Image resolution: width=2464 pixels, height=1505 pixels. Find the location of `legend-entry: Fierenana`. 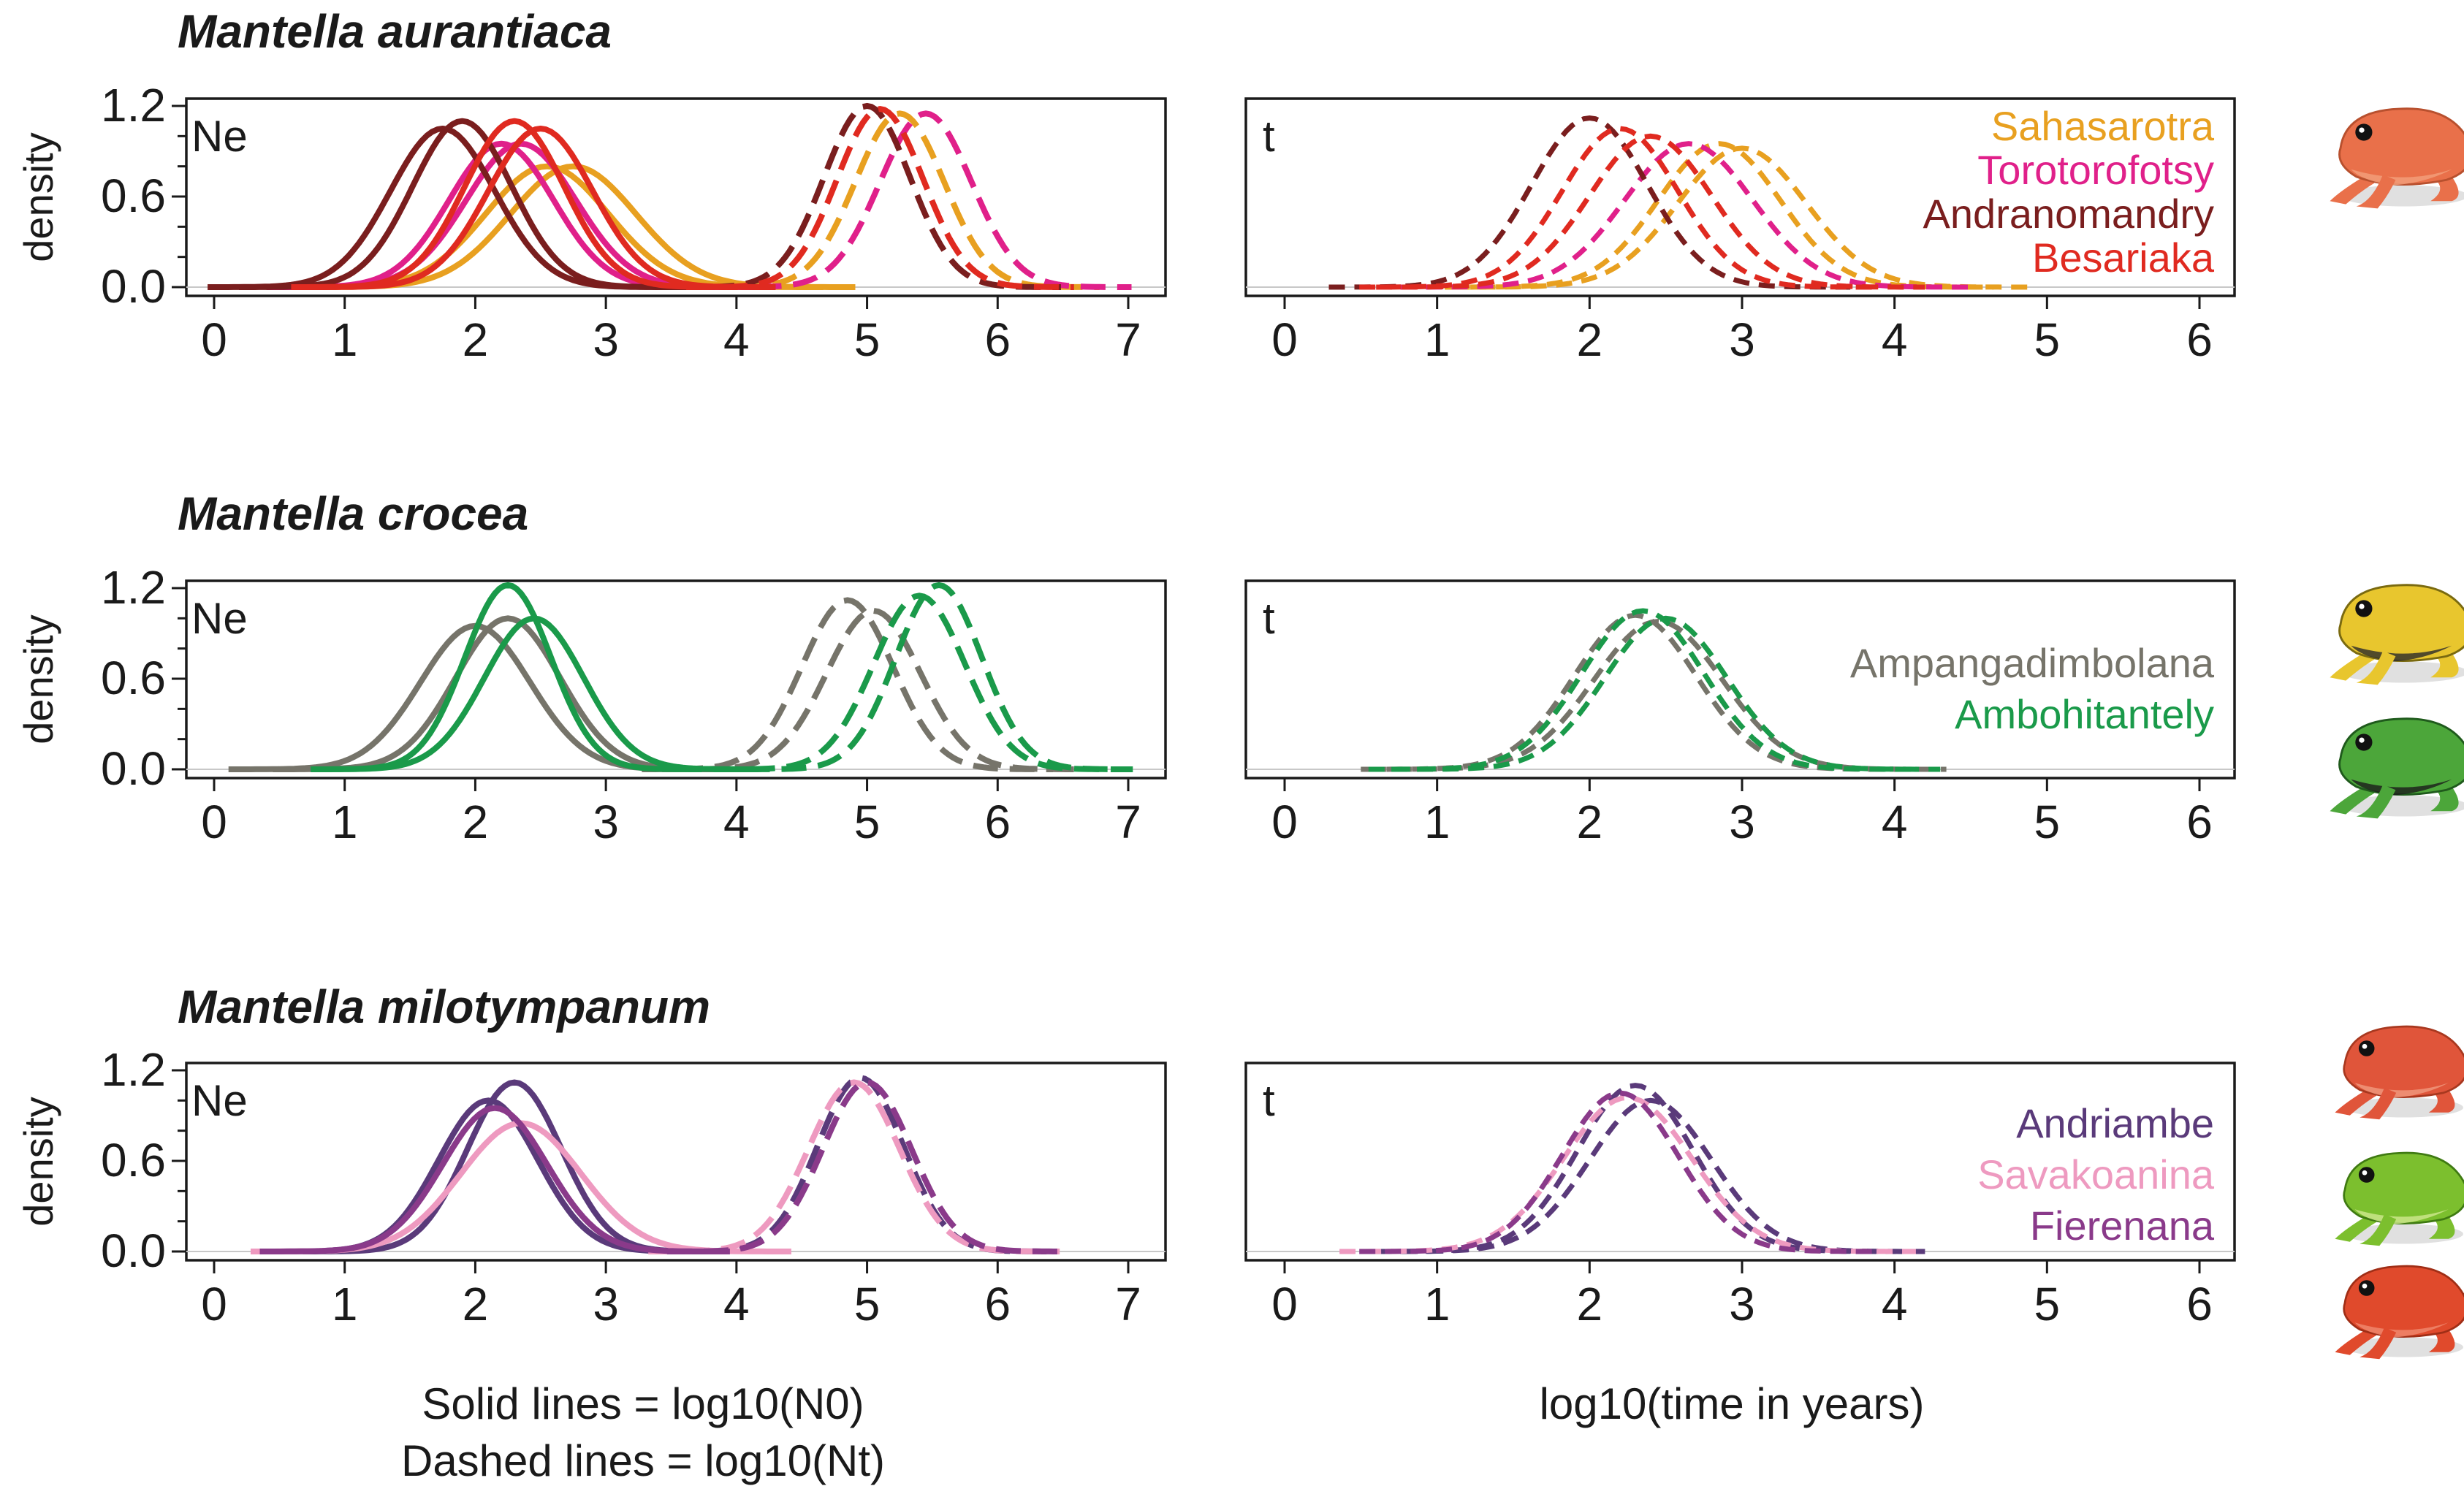

legend-entry: Fierenana is located at coordinates (2122, 1226).